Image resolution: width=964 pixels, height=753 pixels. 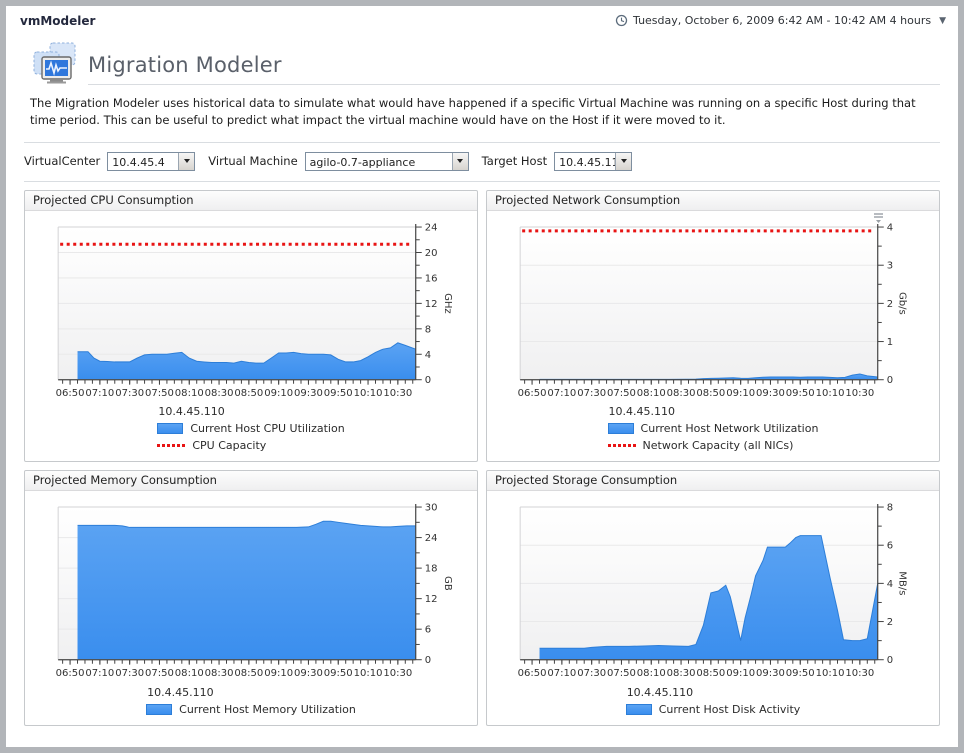 I want to click on svg-text: Gb/s, so click(x=901, y=303).